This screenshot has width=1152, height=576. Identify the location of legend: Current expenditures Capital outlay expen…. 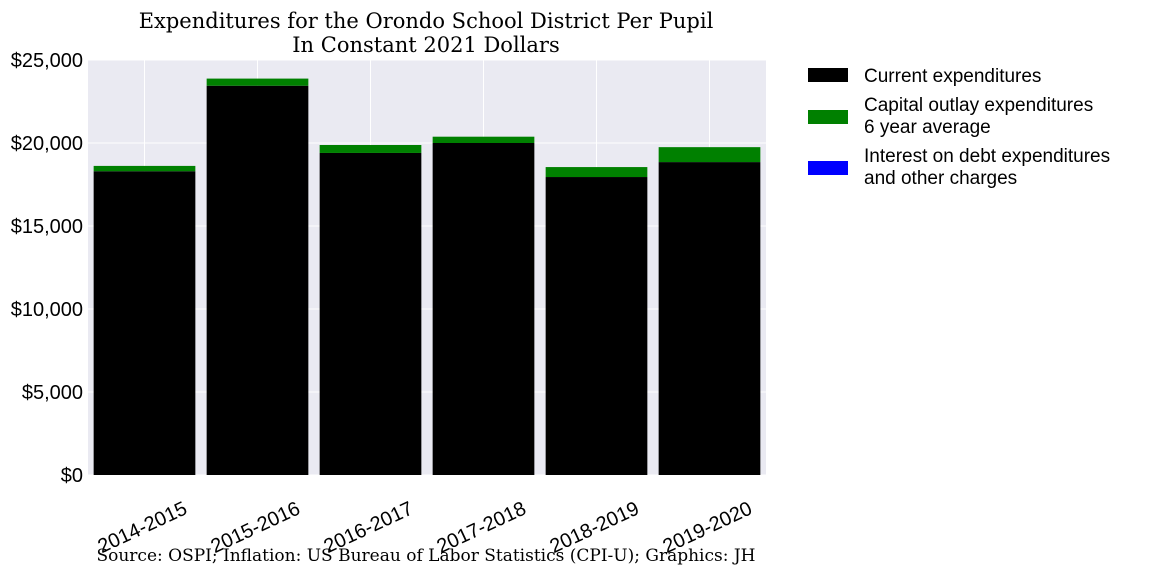
(959, 127).